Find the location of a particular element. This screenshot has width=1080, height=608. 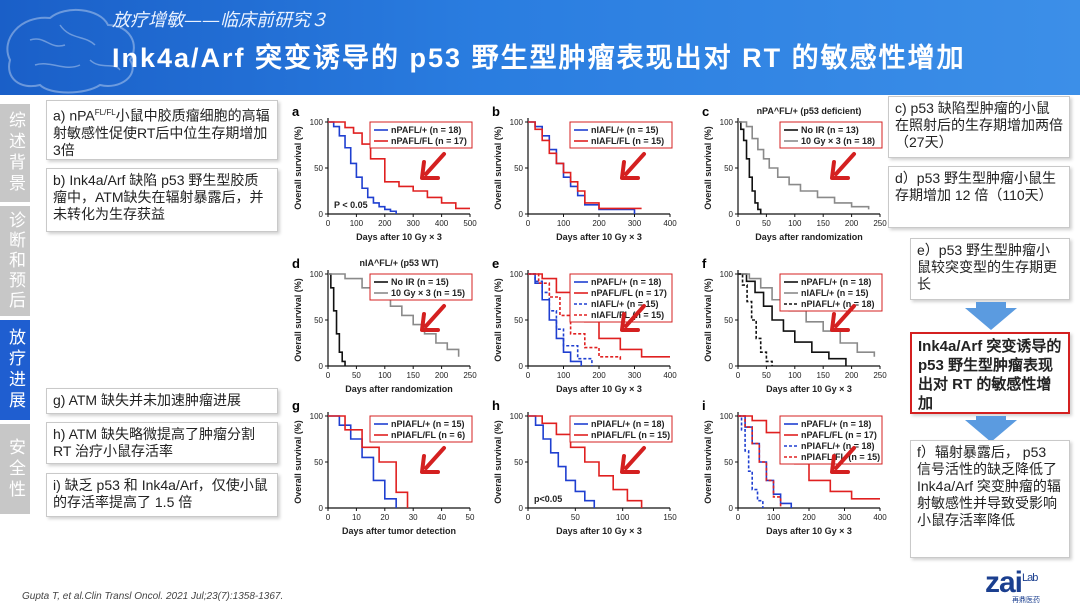

summary-text: Ink4a/Arf 突变诱导的 p53 野生型肿瘤表现出对 RT 的敏感性增加 is located at coordinates (990, 375).